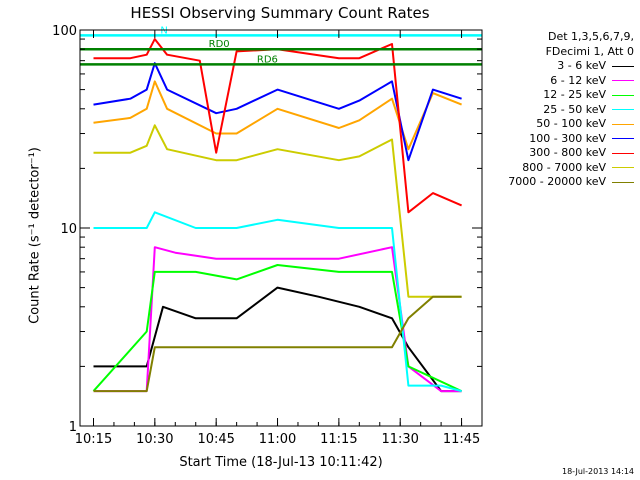 Image resolution: width=640 pixels, height=480 pixels. What do you see at coordinates (280, 13) in the screenshot?
I see `chart-title: HESSI Observing Summary Count Rates` at bounding box center [280, 13].